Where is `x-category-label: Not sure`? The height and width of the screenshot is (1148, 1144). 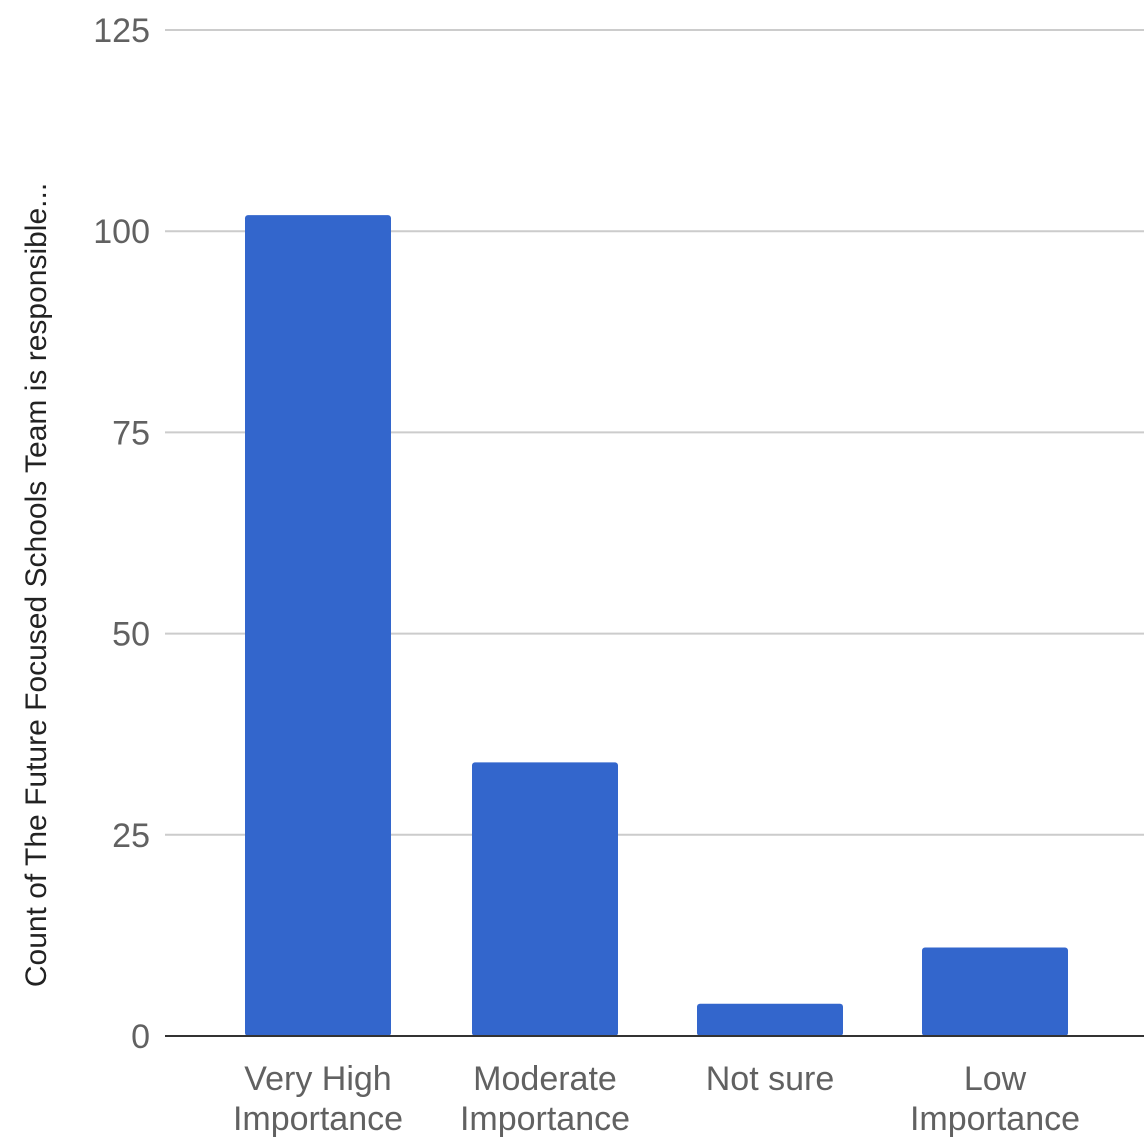
x-category-label: Not sure is located at coordinates (770, 1079).